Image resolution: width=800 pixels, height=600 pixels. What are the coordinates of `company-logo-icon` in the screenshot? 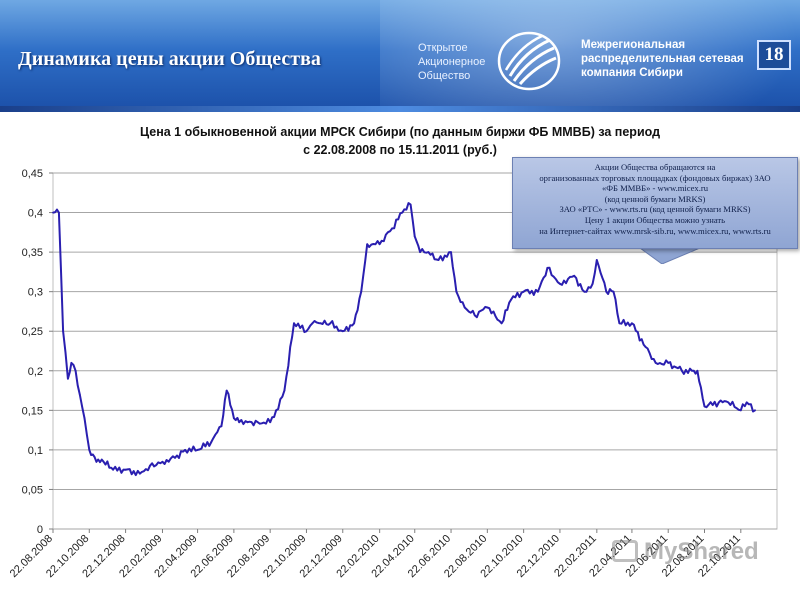 It's located at (529, 61).